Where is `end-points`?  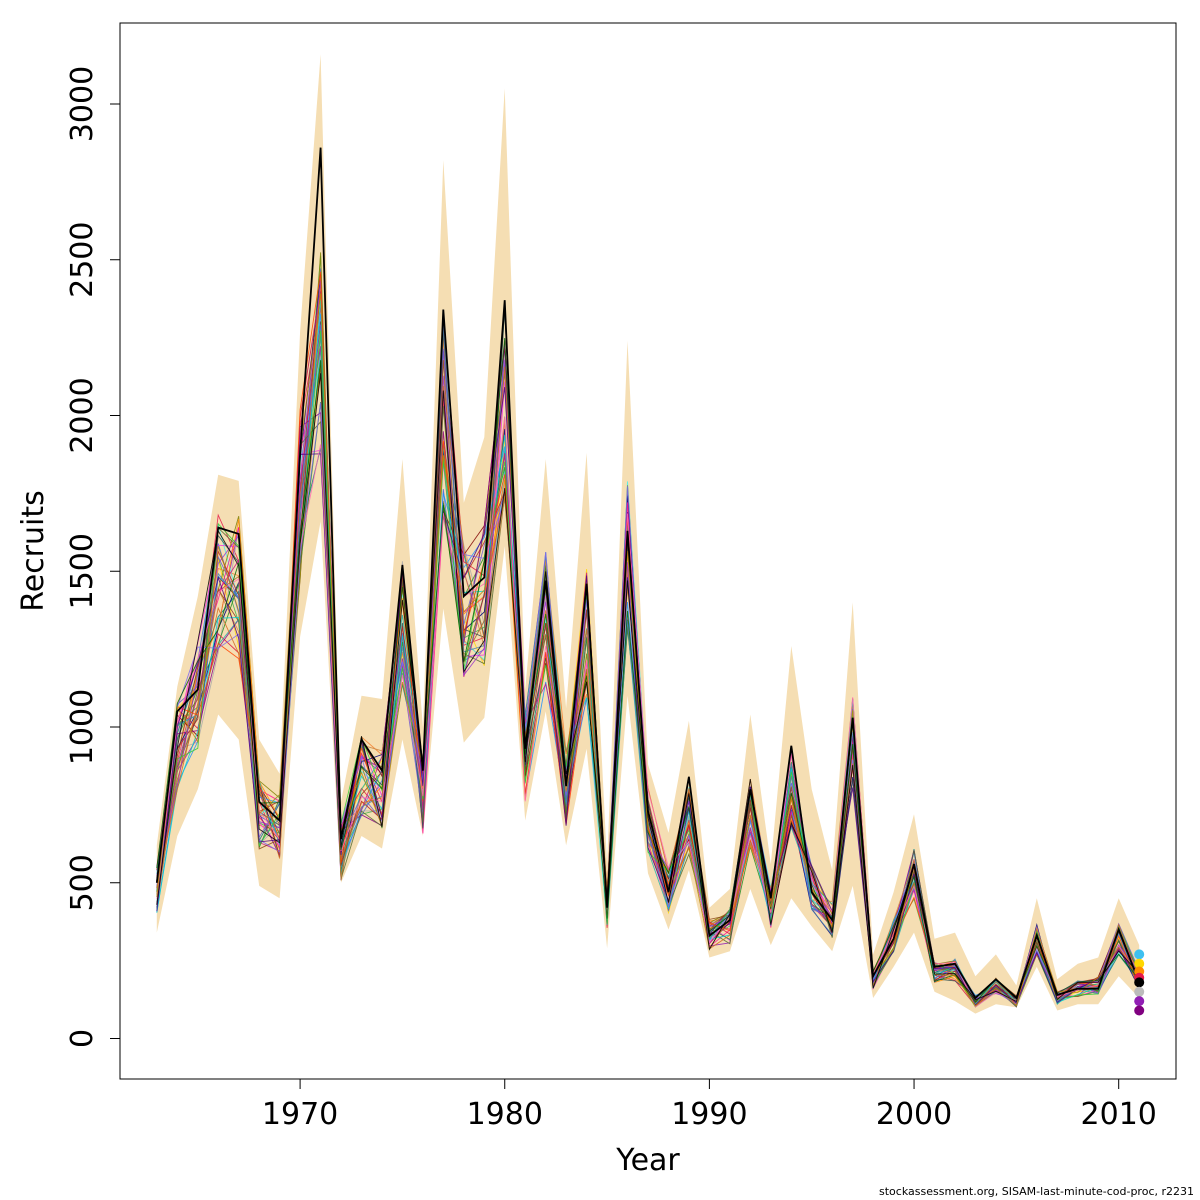 end-points is located at coordinates (1139, 982).